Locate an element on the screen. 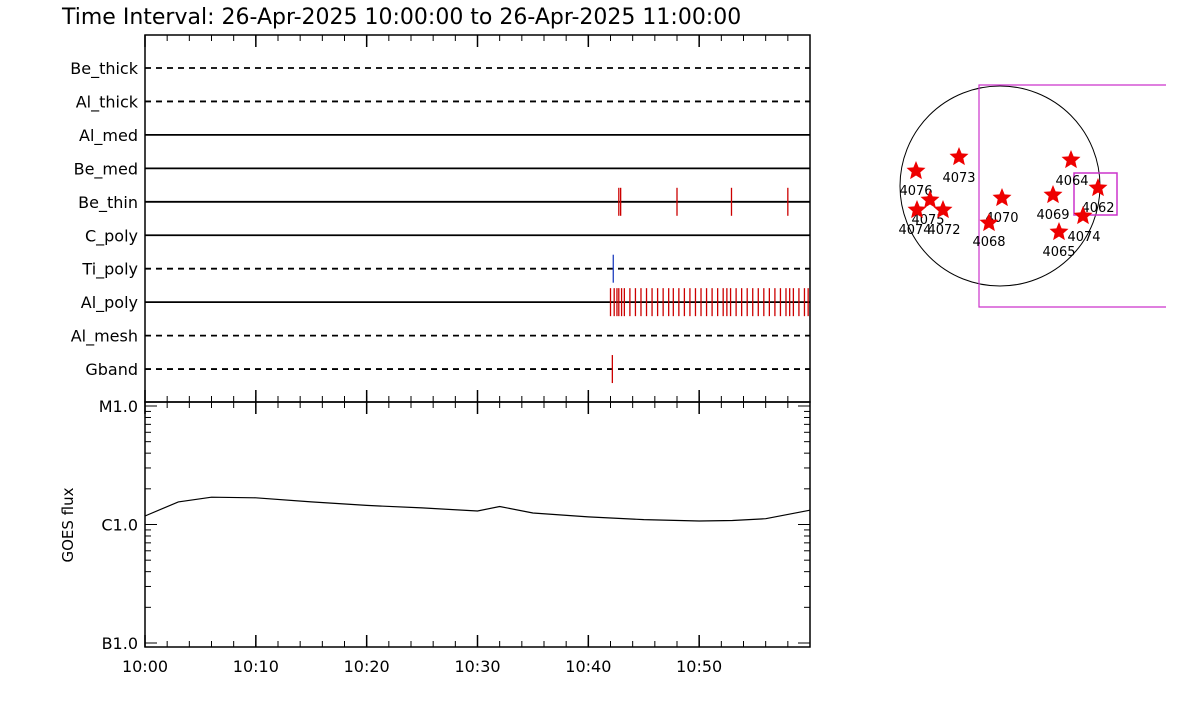 The image size is (1200, 704). goes-curve is located at coordinates (477, 509).